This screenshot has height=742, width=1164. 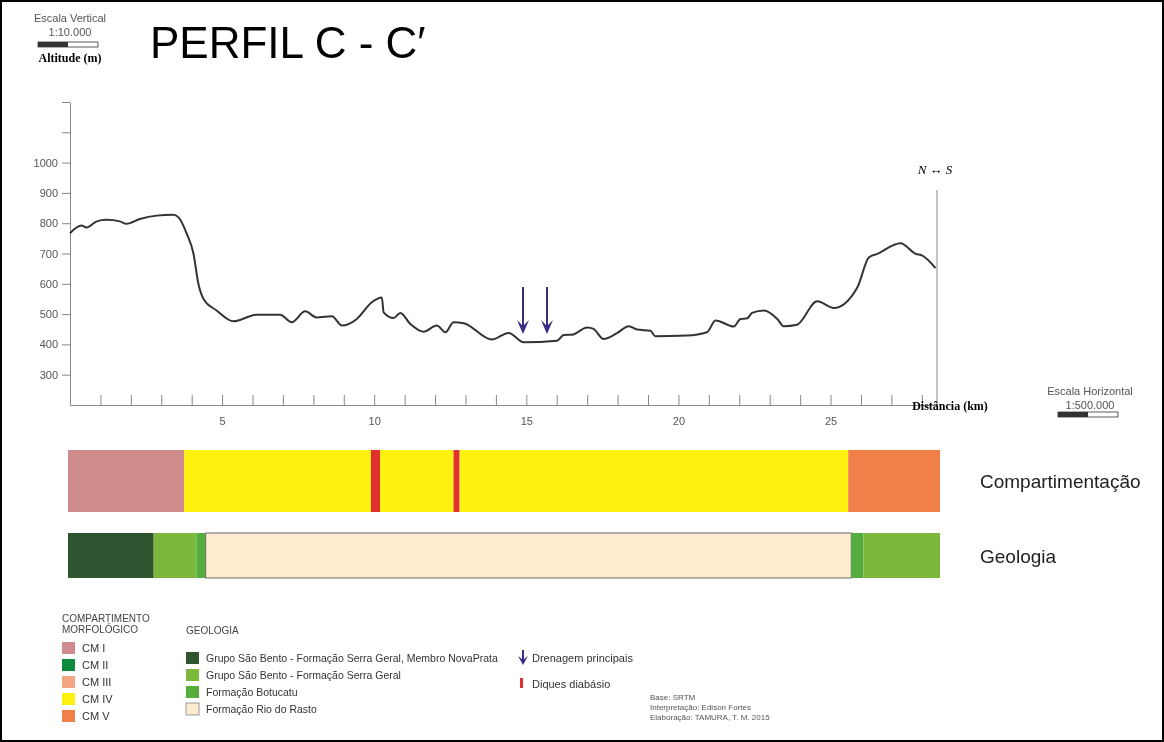 What do you see at coordinates (571, 684) in the screenshot?
I see `legend-label: Diques diabásio` at bounding box center [571, 684].